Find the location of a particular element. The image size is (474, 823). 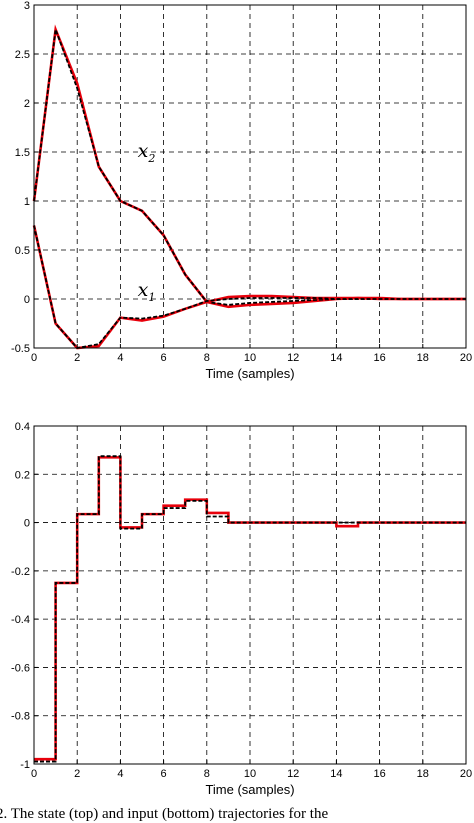

y-tick-label: -0.2 is located at coordinates (20, 572).